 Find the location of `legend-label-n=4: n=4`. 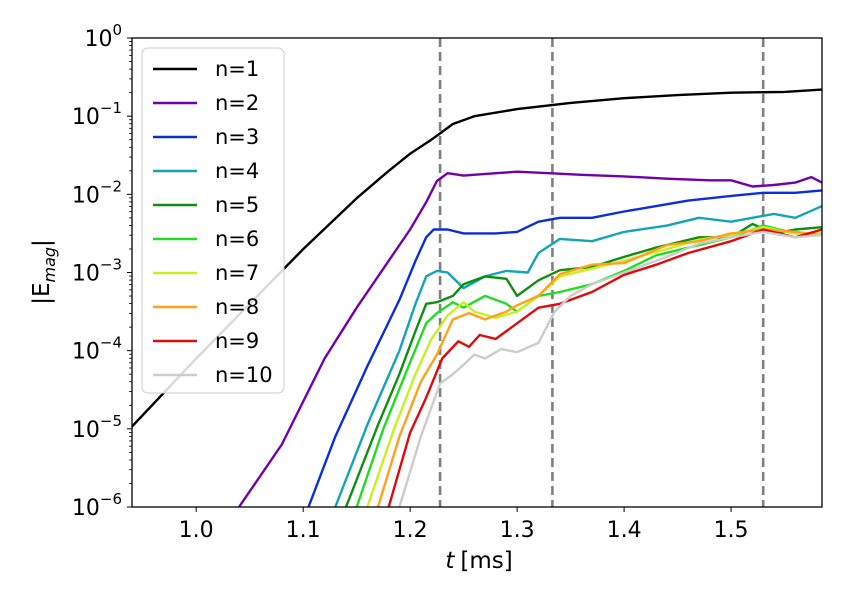

legend-label-n=4: n=4 is located at coordinates (237, 171).